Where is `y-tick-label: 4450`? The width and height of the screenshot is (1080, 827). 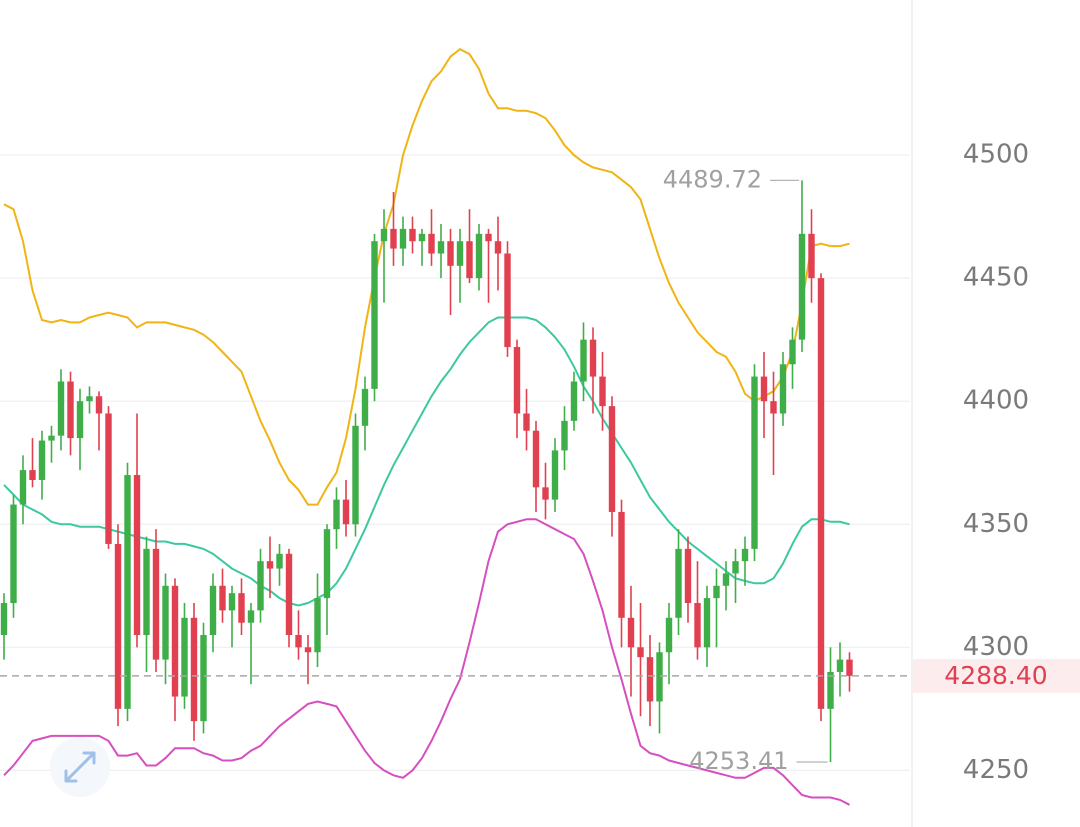 y-tick-label: 4450 is located at coordinates (996, 278).